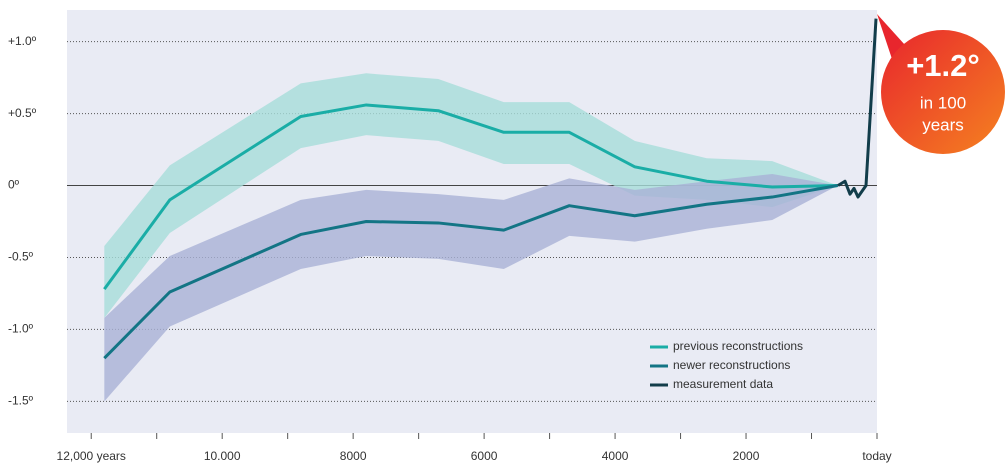 The width and height of the screenshot is (1007, 467). I want to click on x-tick-label: 4000, so click(615, 456).